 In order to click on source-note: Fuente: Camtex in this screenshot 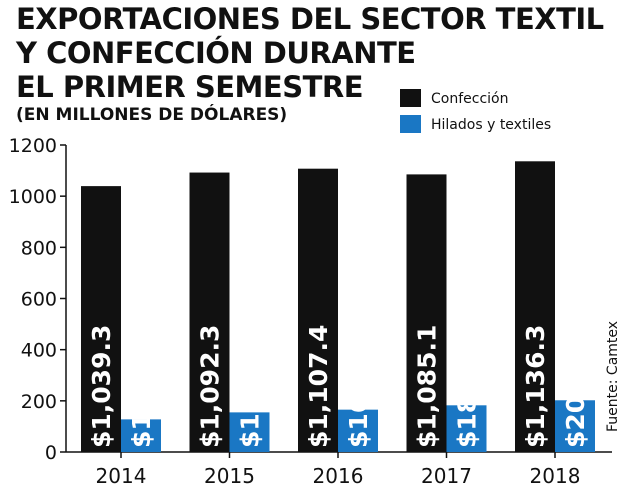, I will do `click(613, 376)`.